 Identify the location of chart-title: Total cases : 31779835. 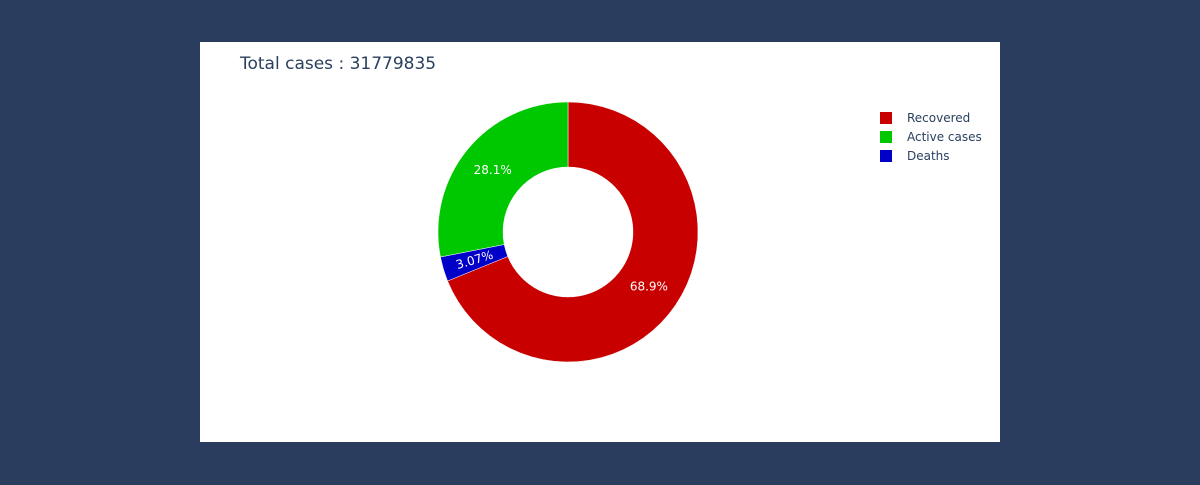
(338, 64).